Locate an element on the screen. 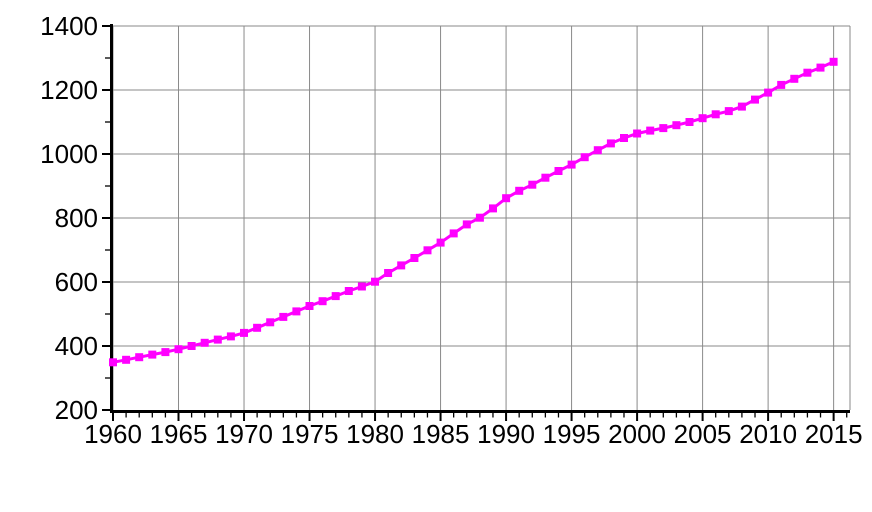 This screenshot has height=512, width=872. x-tick-label: 1980 is located at coordinates (375, 434).